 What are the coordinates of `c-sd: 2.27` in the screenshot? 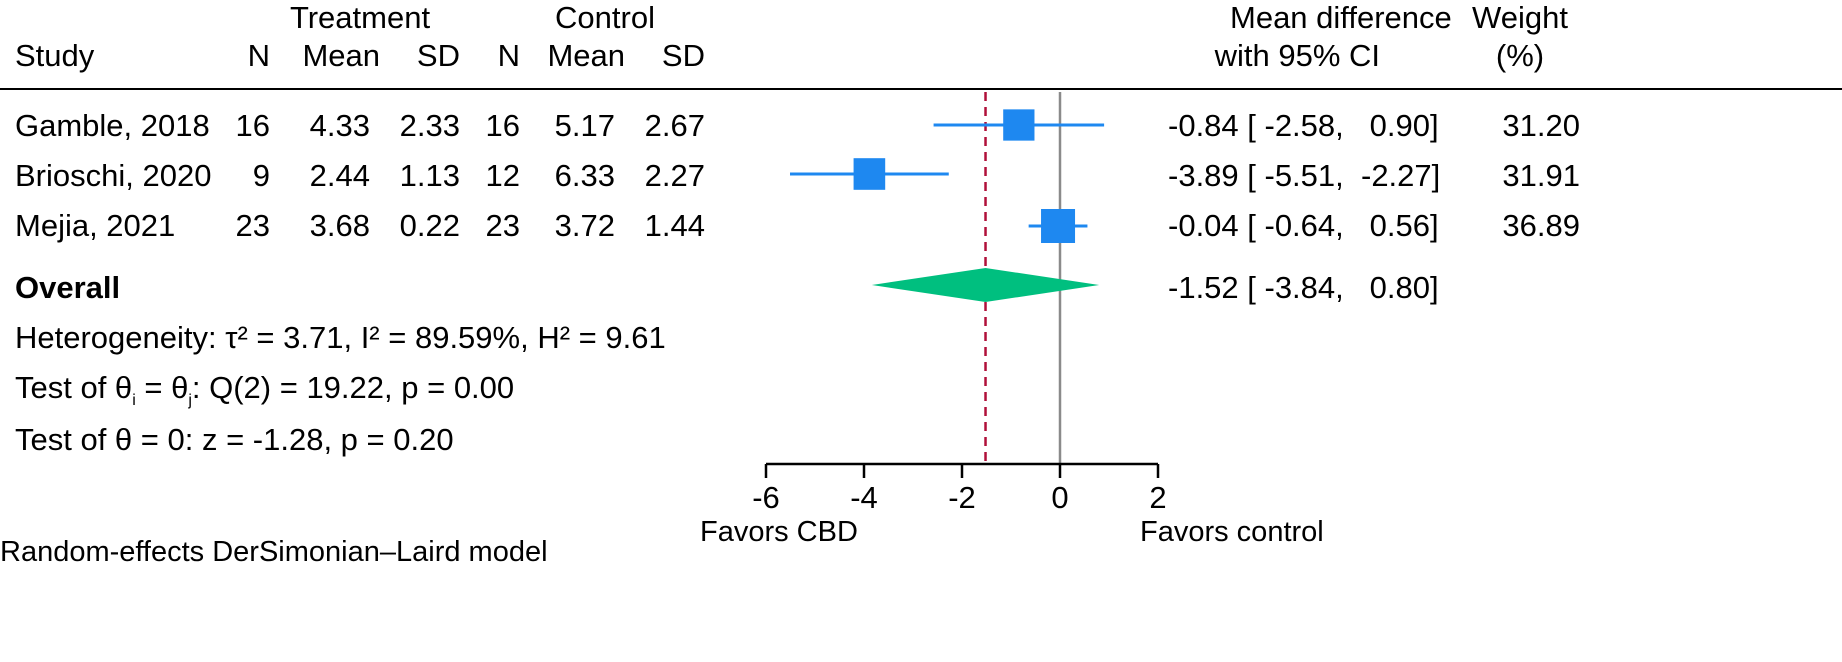 It's located at (674, 175).